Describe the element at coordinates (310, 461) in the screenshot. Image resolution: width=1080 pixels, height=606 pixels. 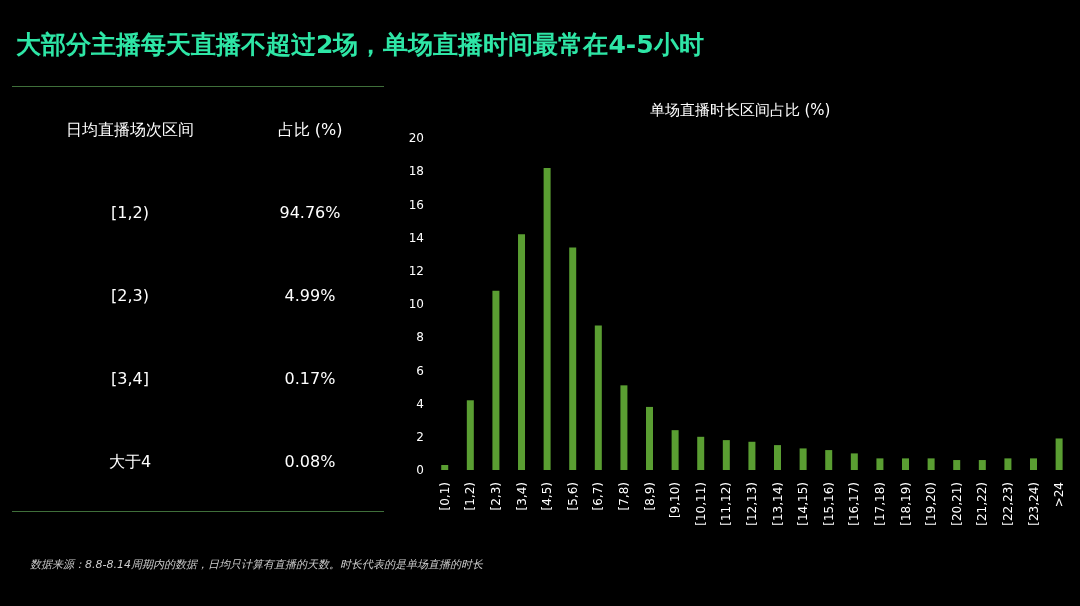
I see `text: 0.08%` at that location.